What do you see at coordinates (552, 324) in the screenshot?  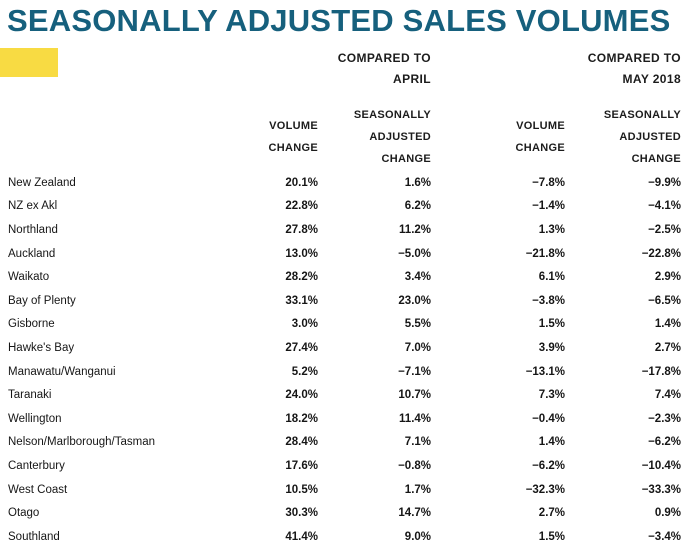 I see `value-cell: 1.5%` at bounding box center [552, 324].